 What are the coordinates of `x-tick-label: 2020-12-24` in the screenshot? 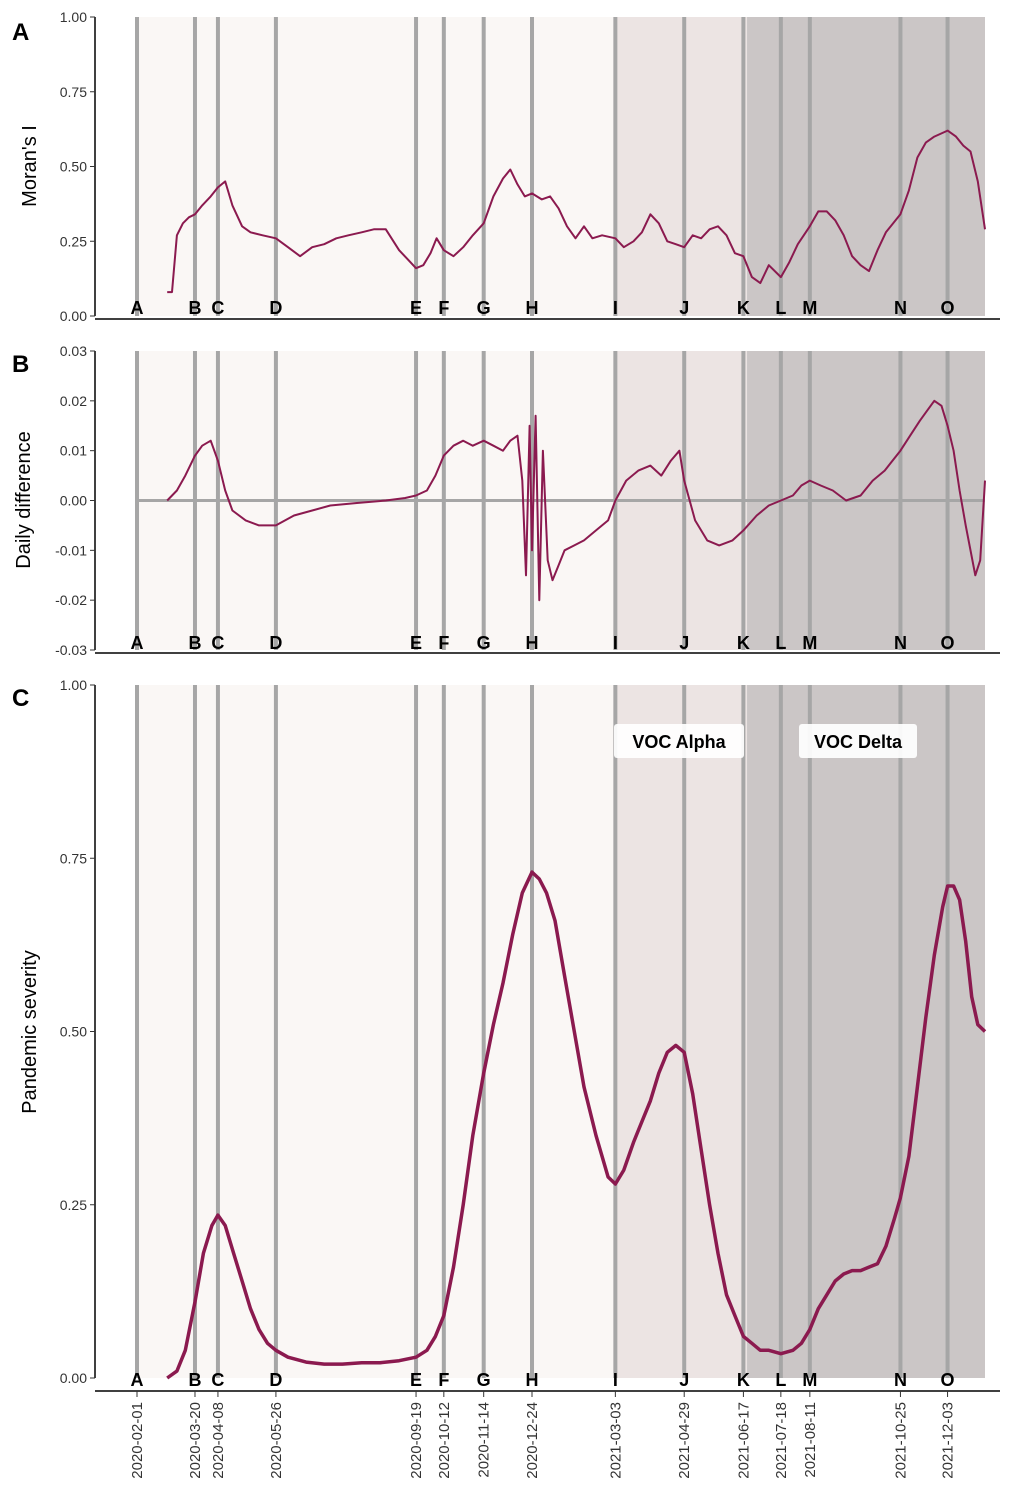 It's located at (532, 1440).